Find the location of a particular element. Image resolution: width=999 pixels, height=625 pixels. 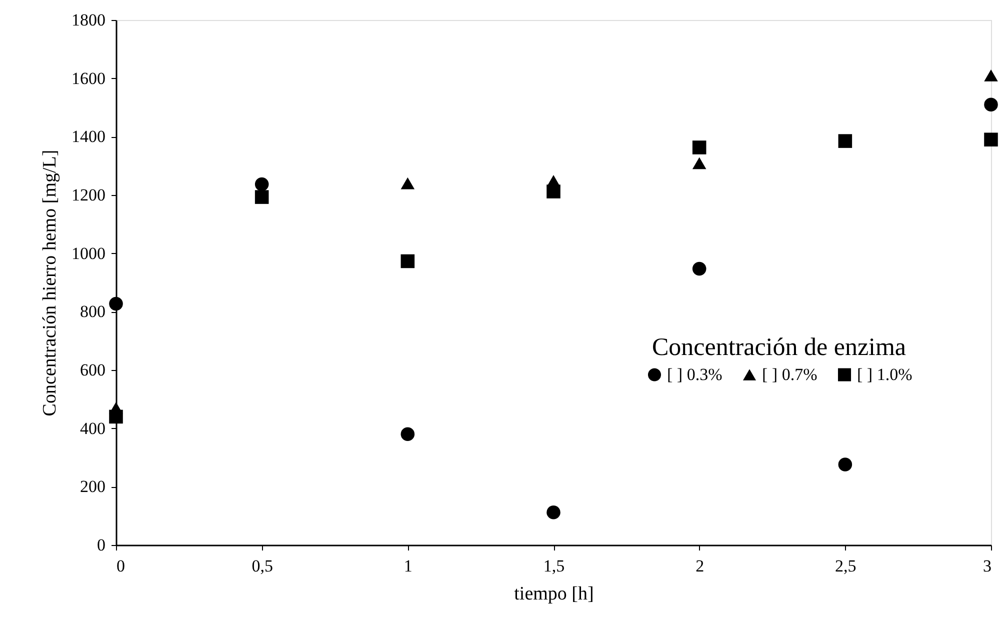

y-tick-label: 1000 is located at coordinates (89, 253).